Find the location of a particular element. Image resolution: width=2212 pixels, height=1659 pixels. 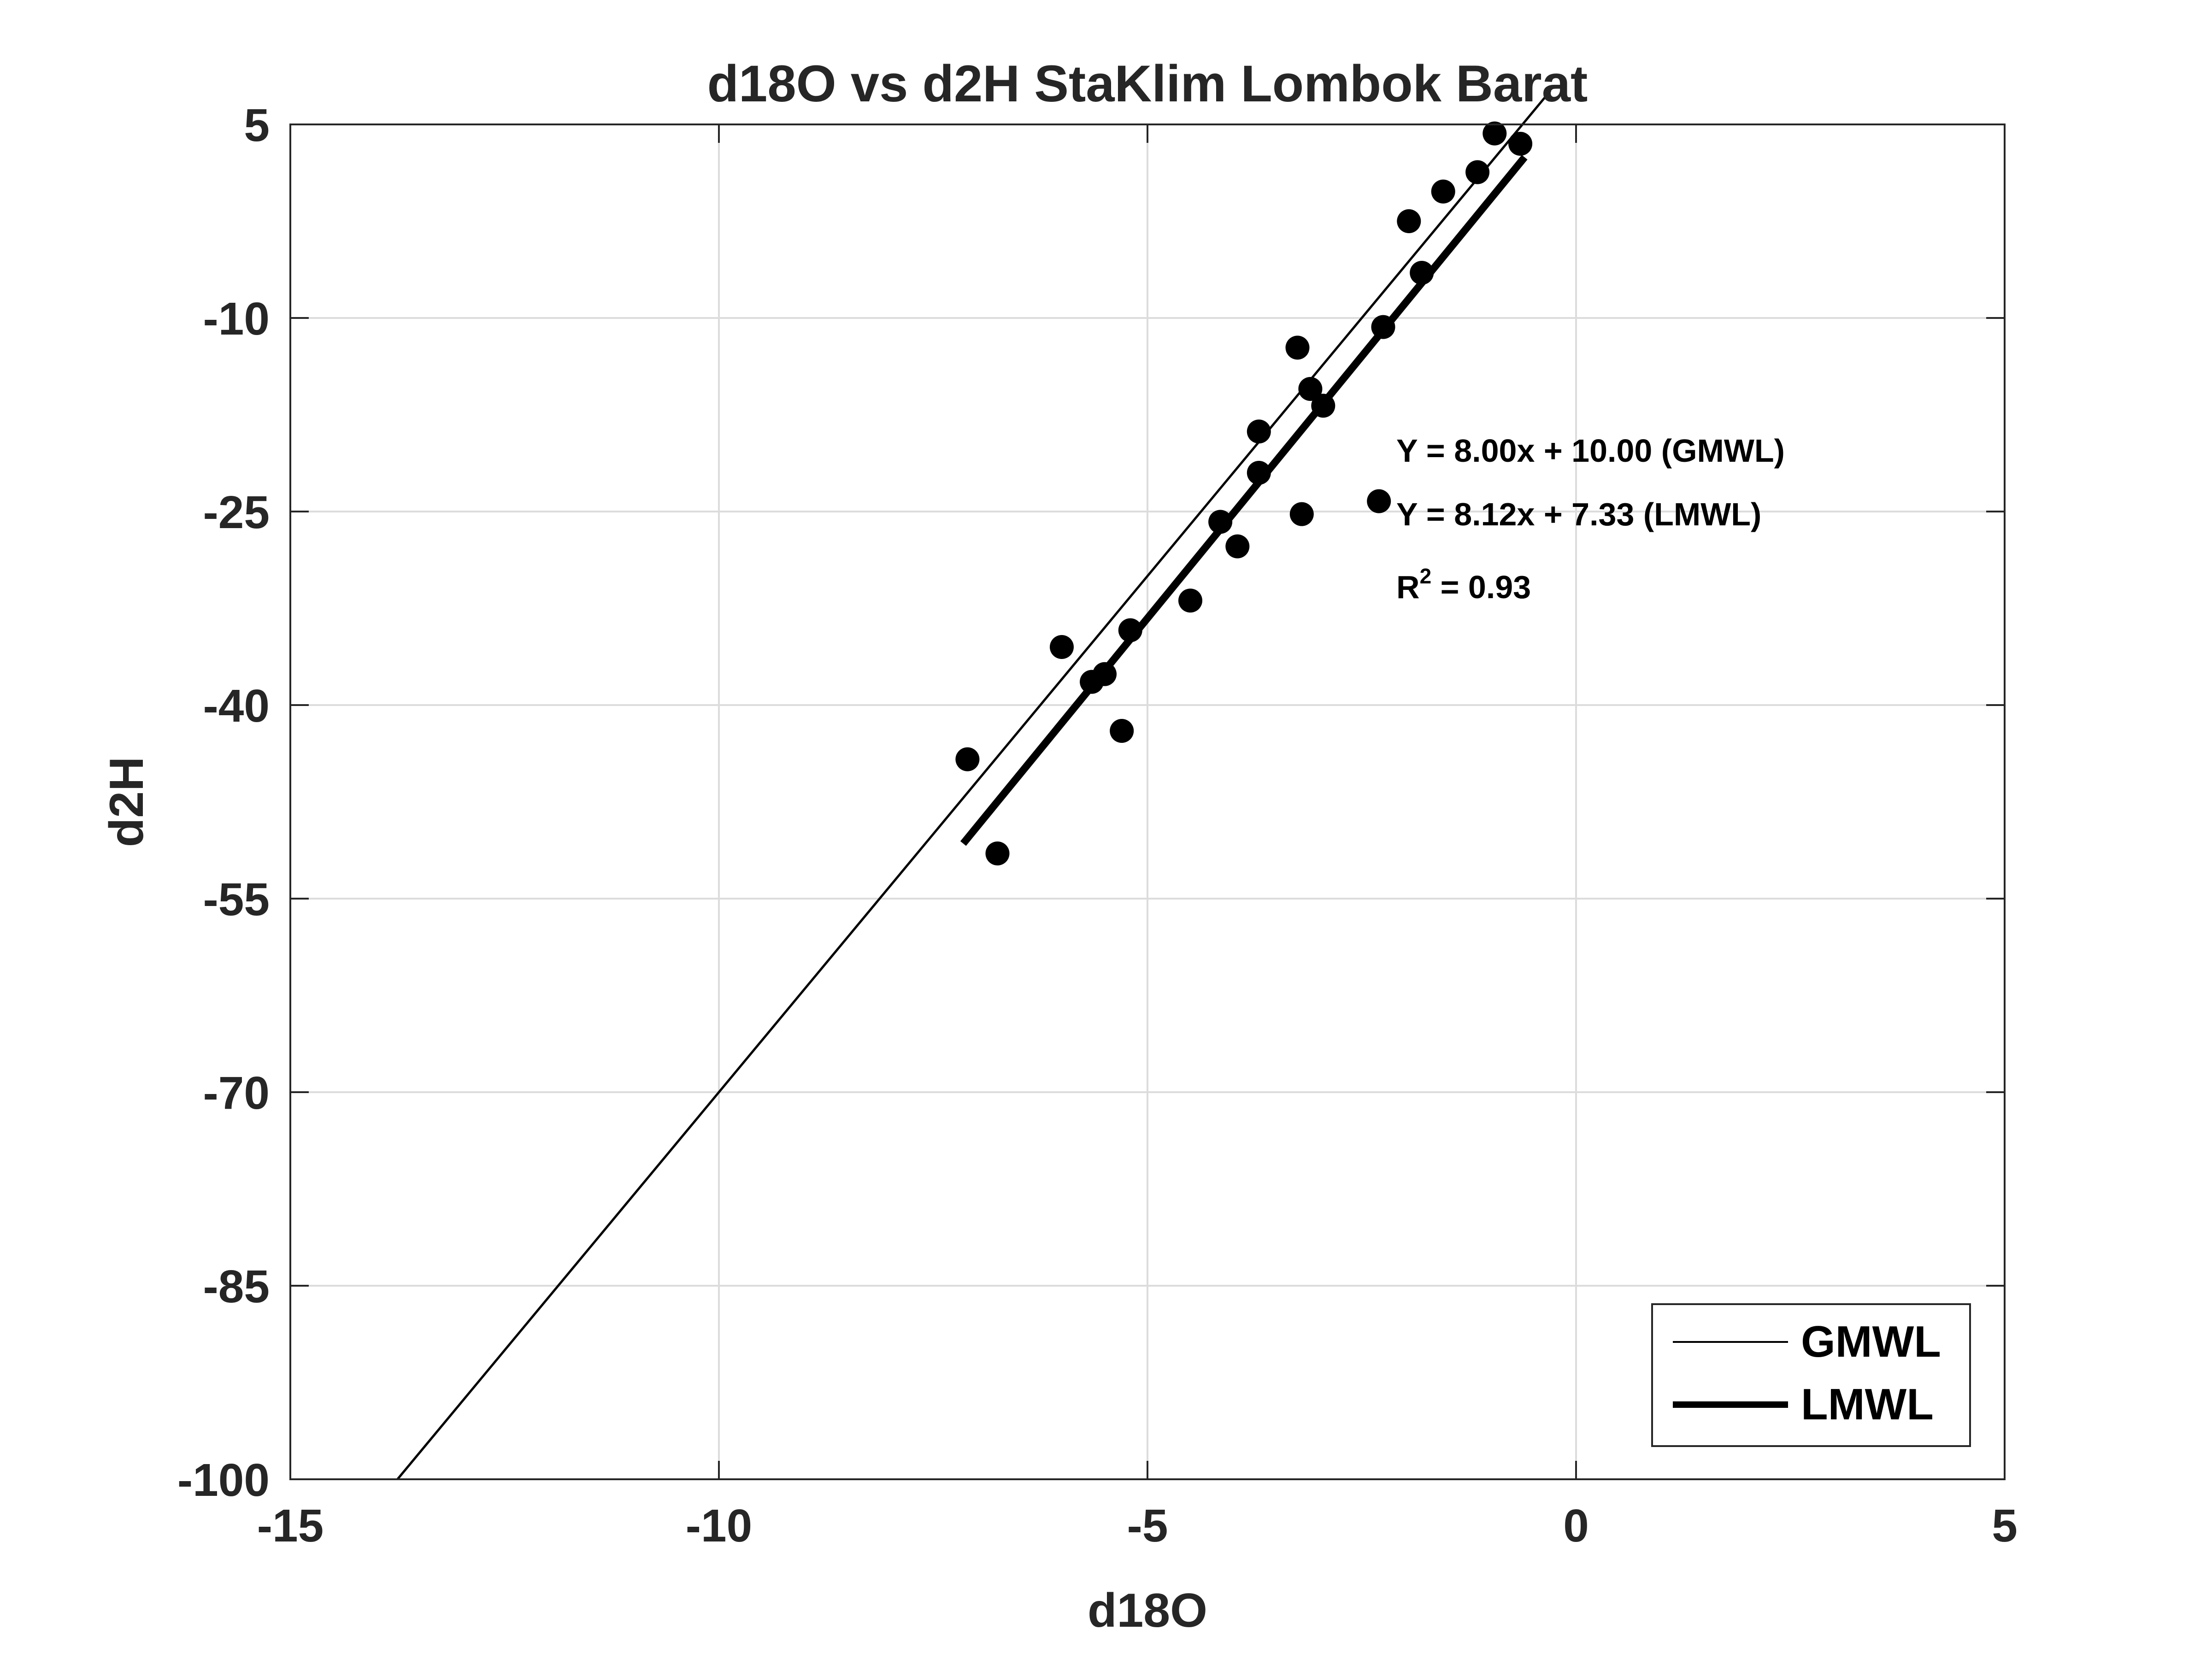

data-points is located at coordinates (1244, 493).